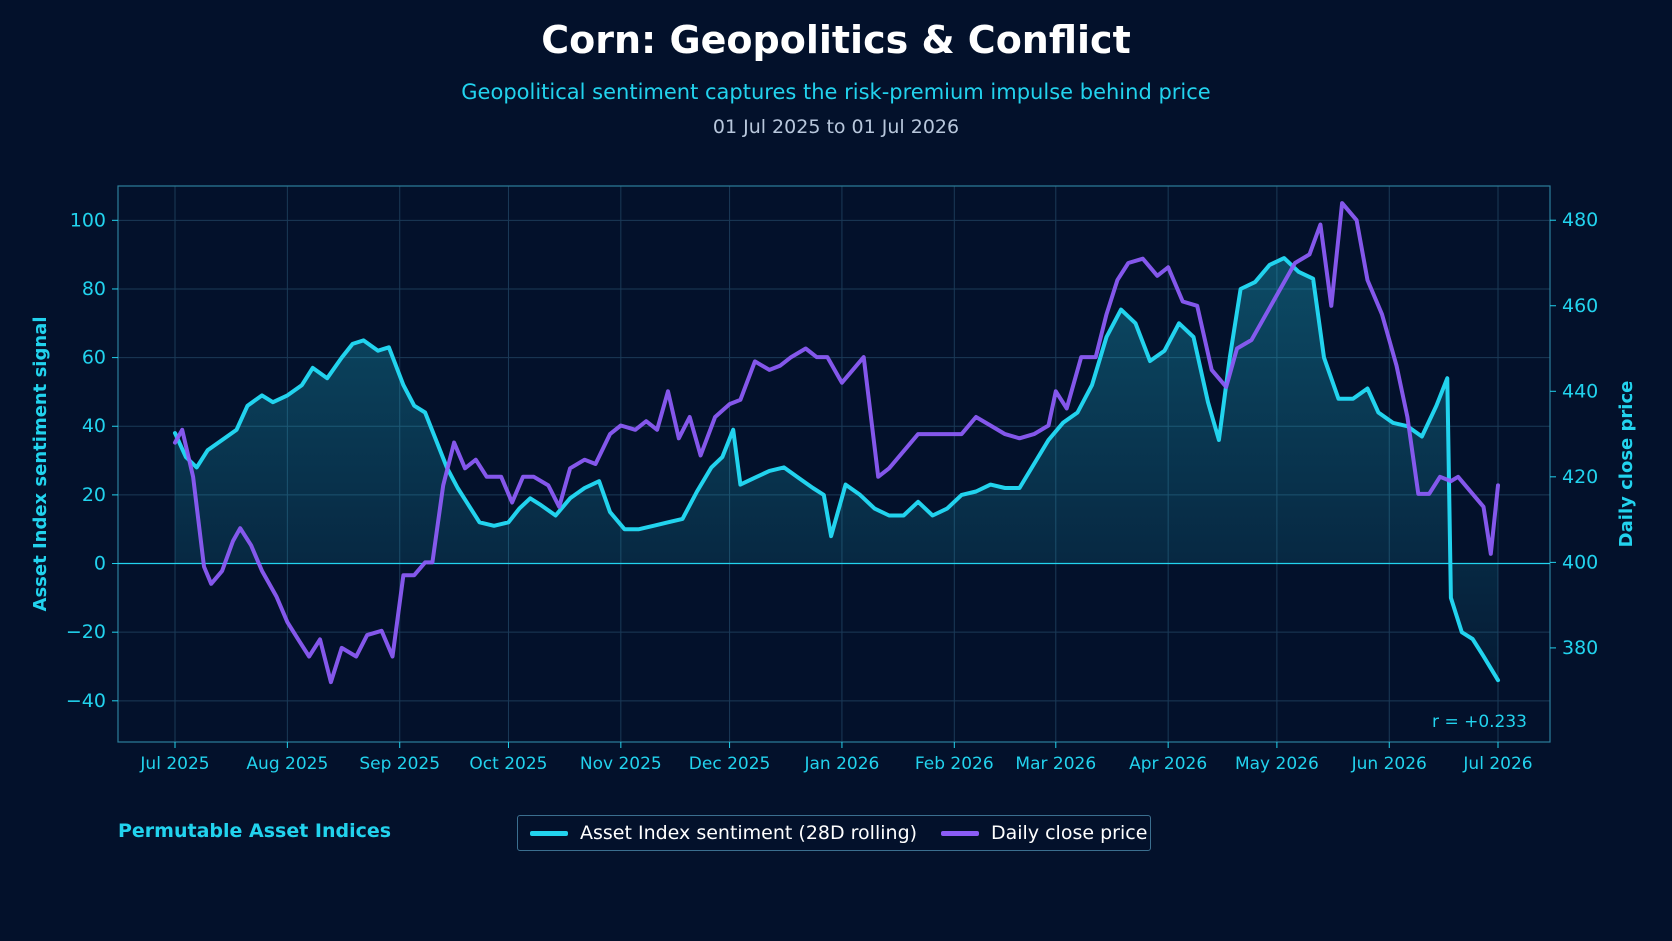  What do you see at coordinates (549, 833) in the screenshot?
I see `legend-swatch-sentiment` at bounding box center [549, 833].